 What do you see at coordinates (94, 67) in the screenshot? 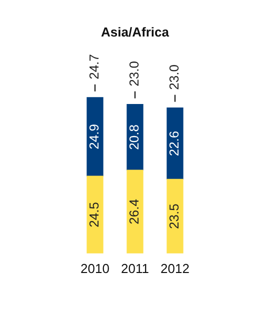
I see `annotation: 24.7` at bounding box center [94, 67].